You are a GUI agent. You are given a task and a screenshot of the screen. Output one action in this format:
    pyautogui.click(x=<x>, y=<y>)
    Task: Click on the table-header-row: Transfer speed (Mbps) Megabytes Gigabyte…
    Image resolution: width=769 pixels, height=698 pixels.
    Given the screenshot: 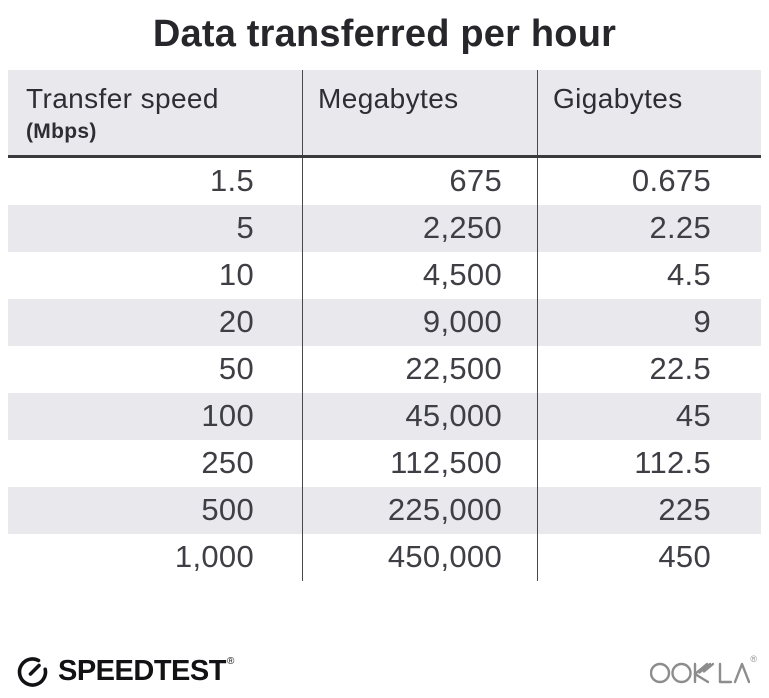 What is the action you would take?
    pyautogui.click(x=384, y=113)
    